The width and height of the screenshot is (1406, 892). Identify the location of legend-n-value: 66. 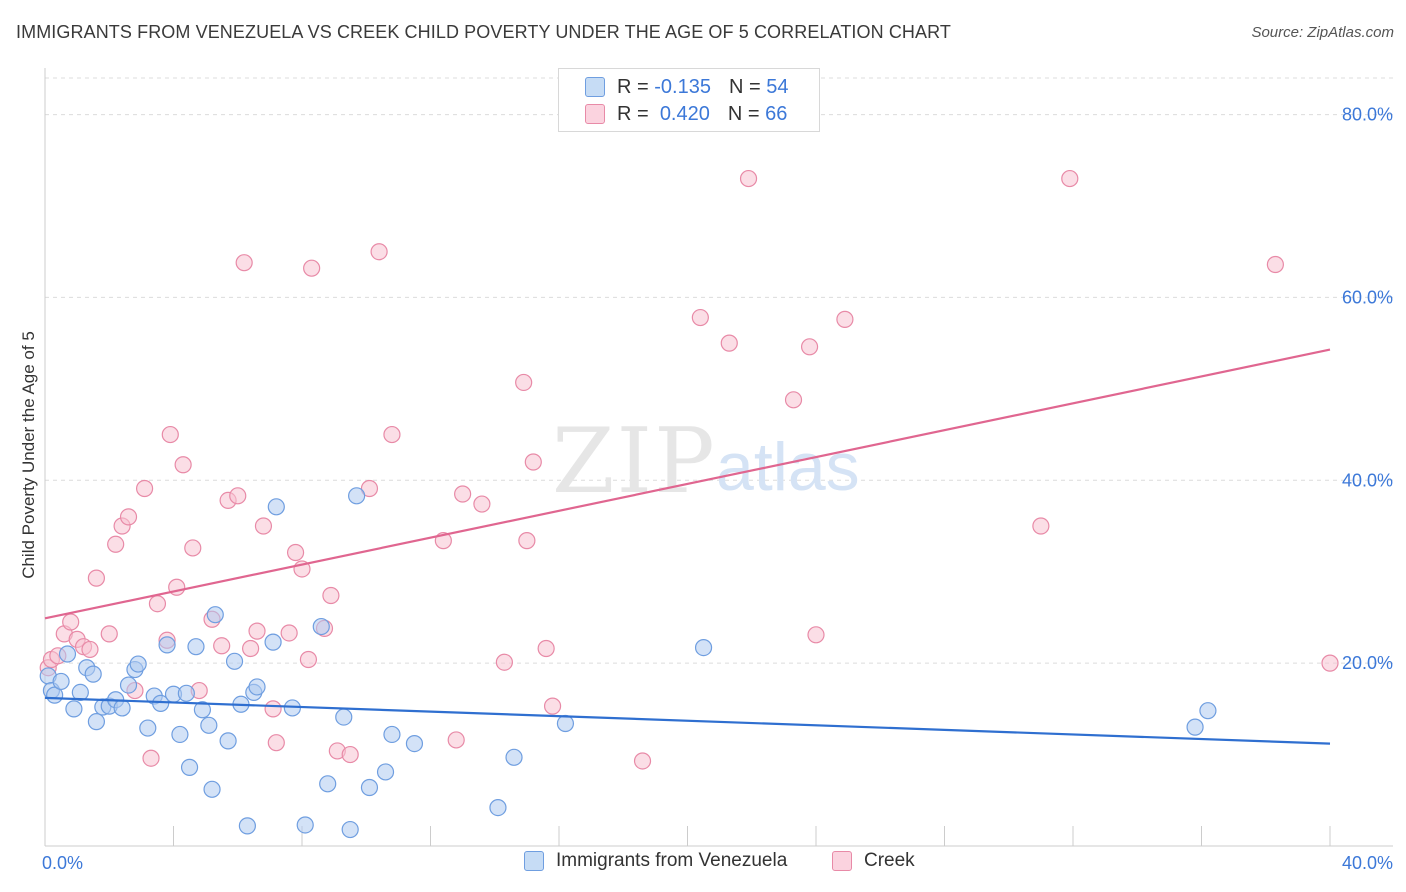
(776, 113).